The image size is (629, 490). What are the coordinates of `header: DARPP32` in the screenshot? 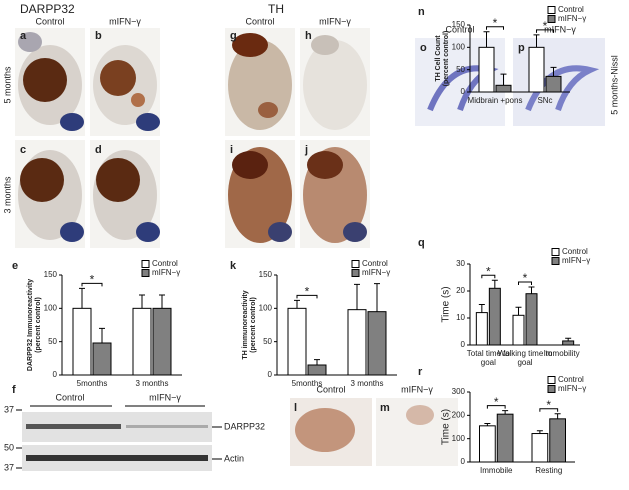 It's located at (47, 9).